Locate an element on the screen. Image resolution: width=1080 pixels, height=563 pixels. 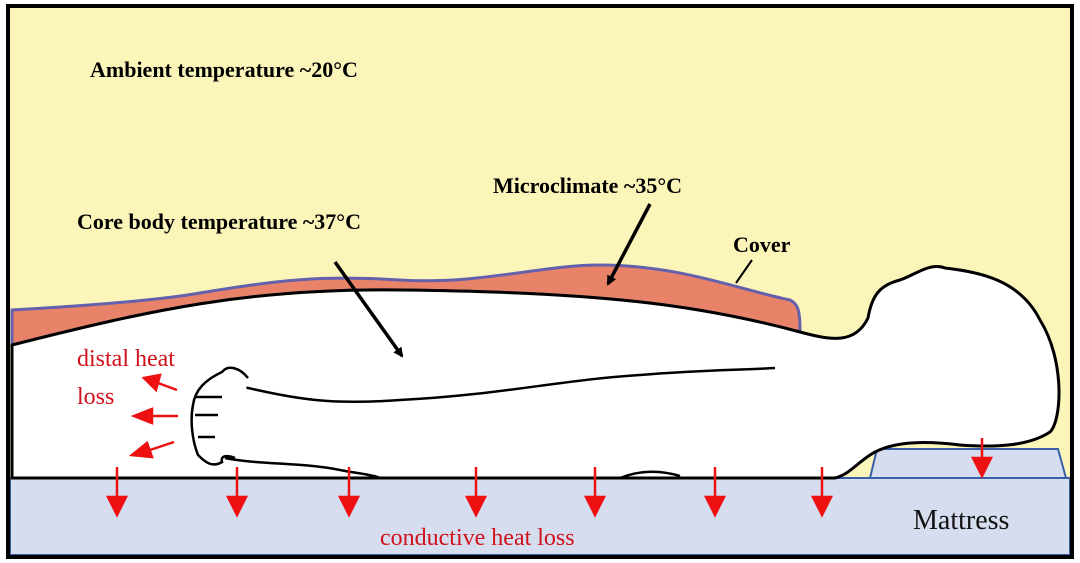
core-pointer-arrow is located at coordinates (368, 309).